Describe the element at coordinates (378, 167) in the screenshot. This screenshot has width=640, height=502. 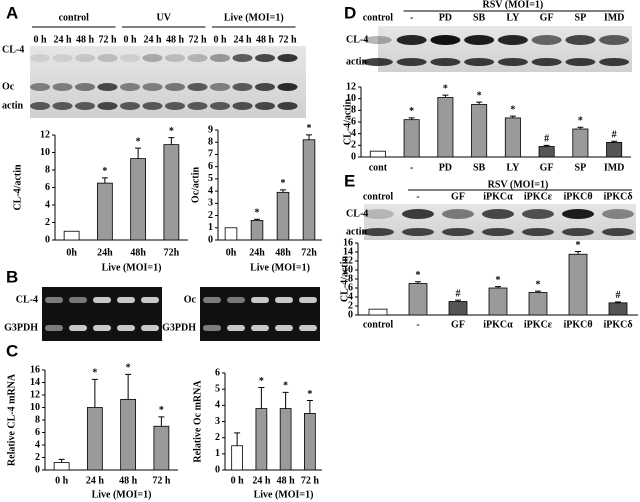
I see `x-tick-label: cont` at that location.